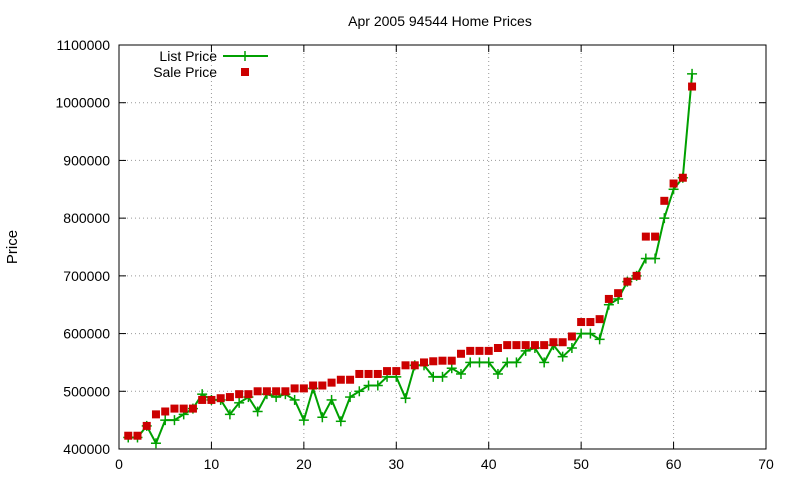 This screenshot has height=480, width=800. What do you see at coordinates (185, 72) in the screenshot?
I see `legend-label: Sale Price` at bounding box center [185, 72].